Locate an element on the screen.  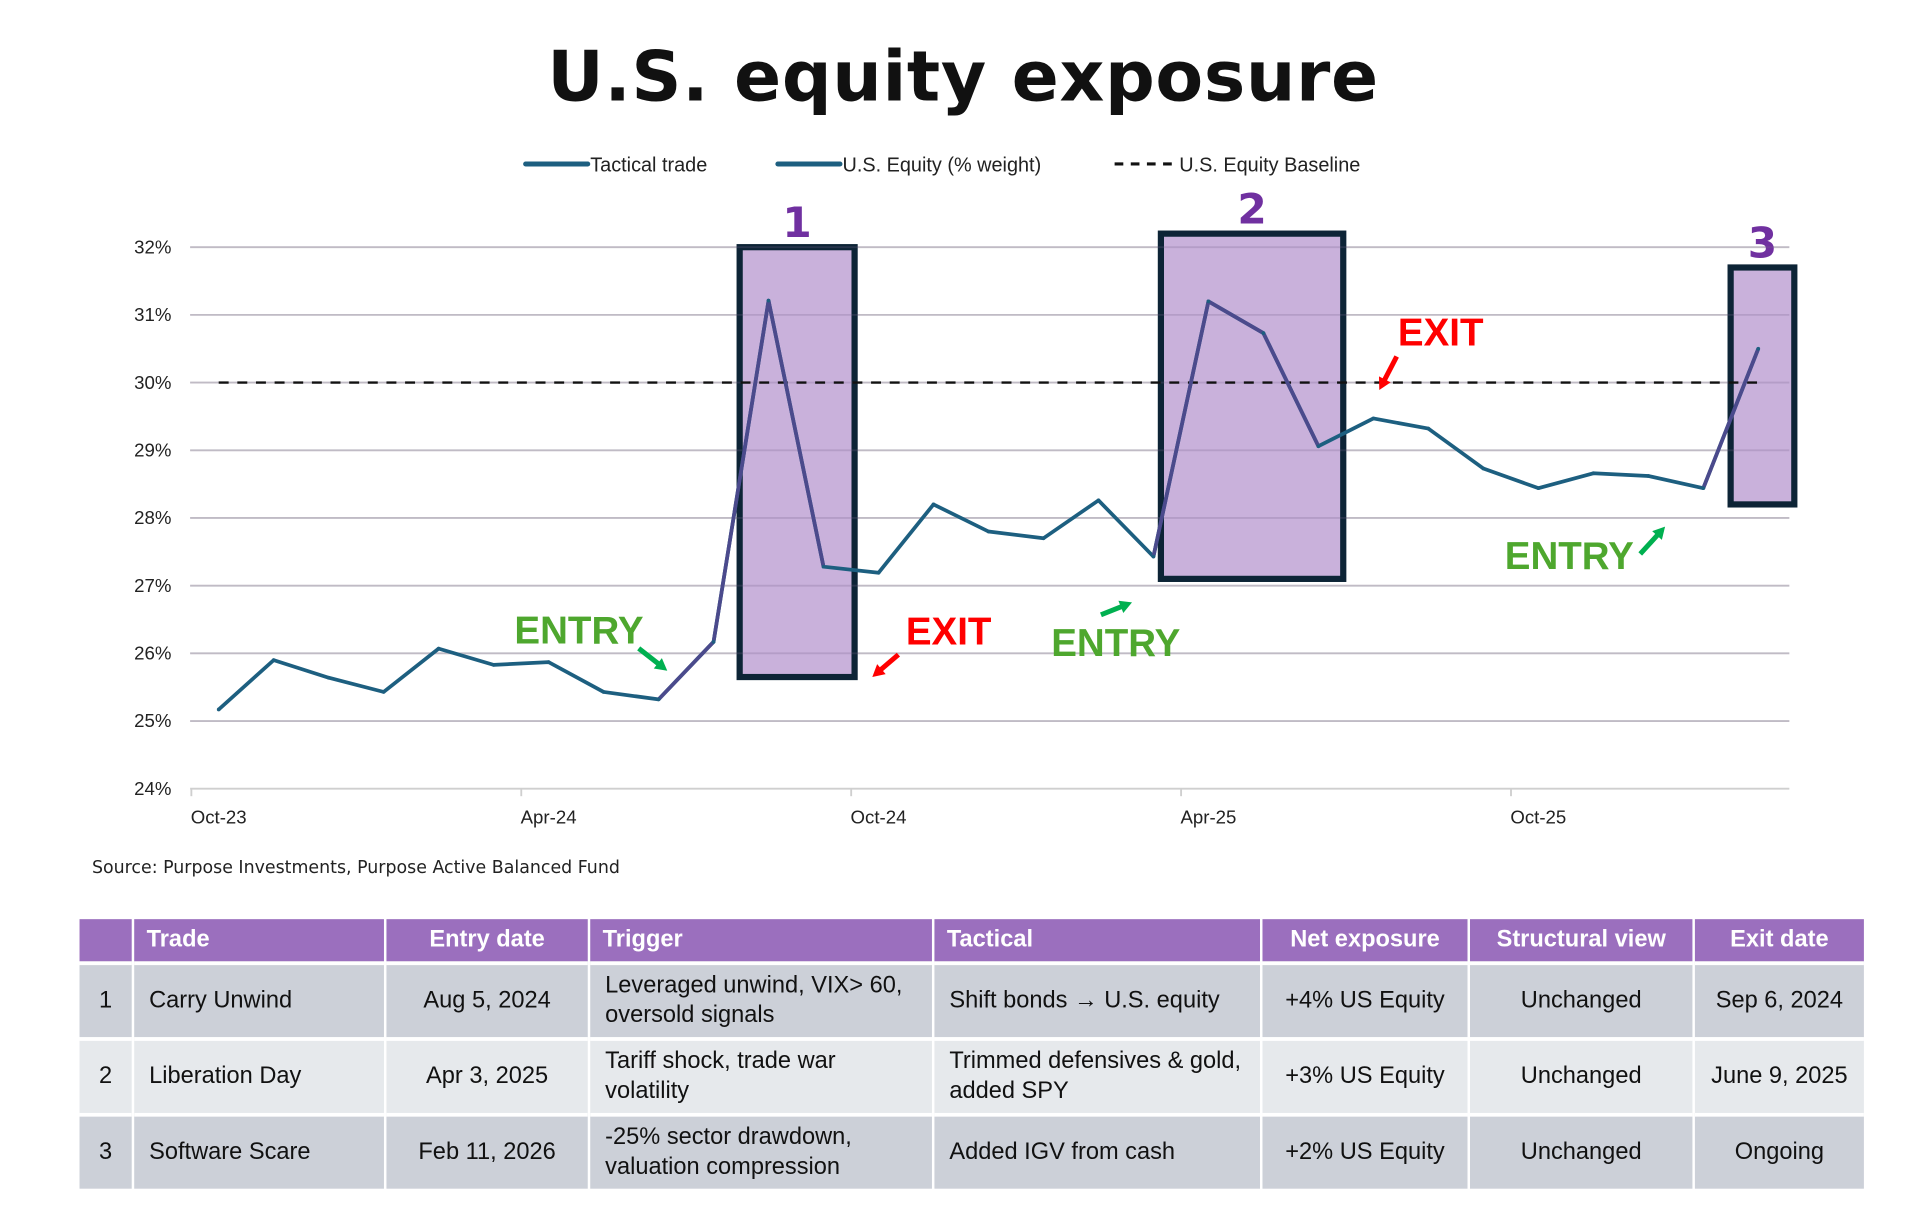
exit-arrow is located at coordinates (1389, 370).